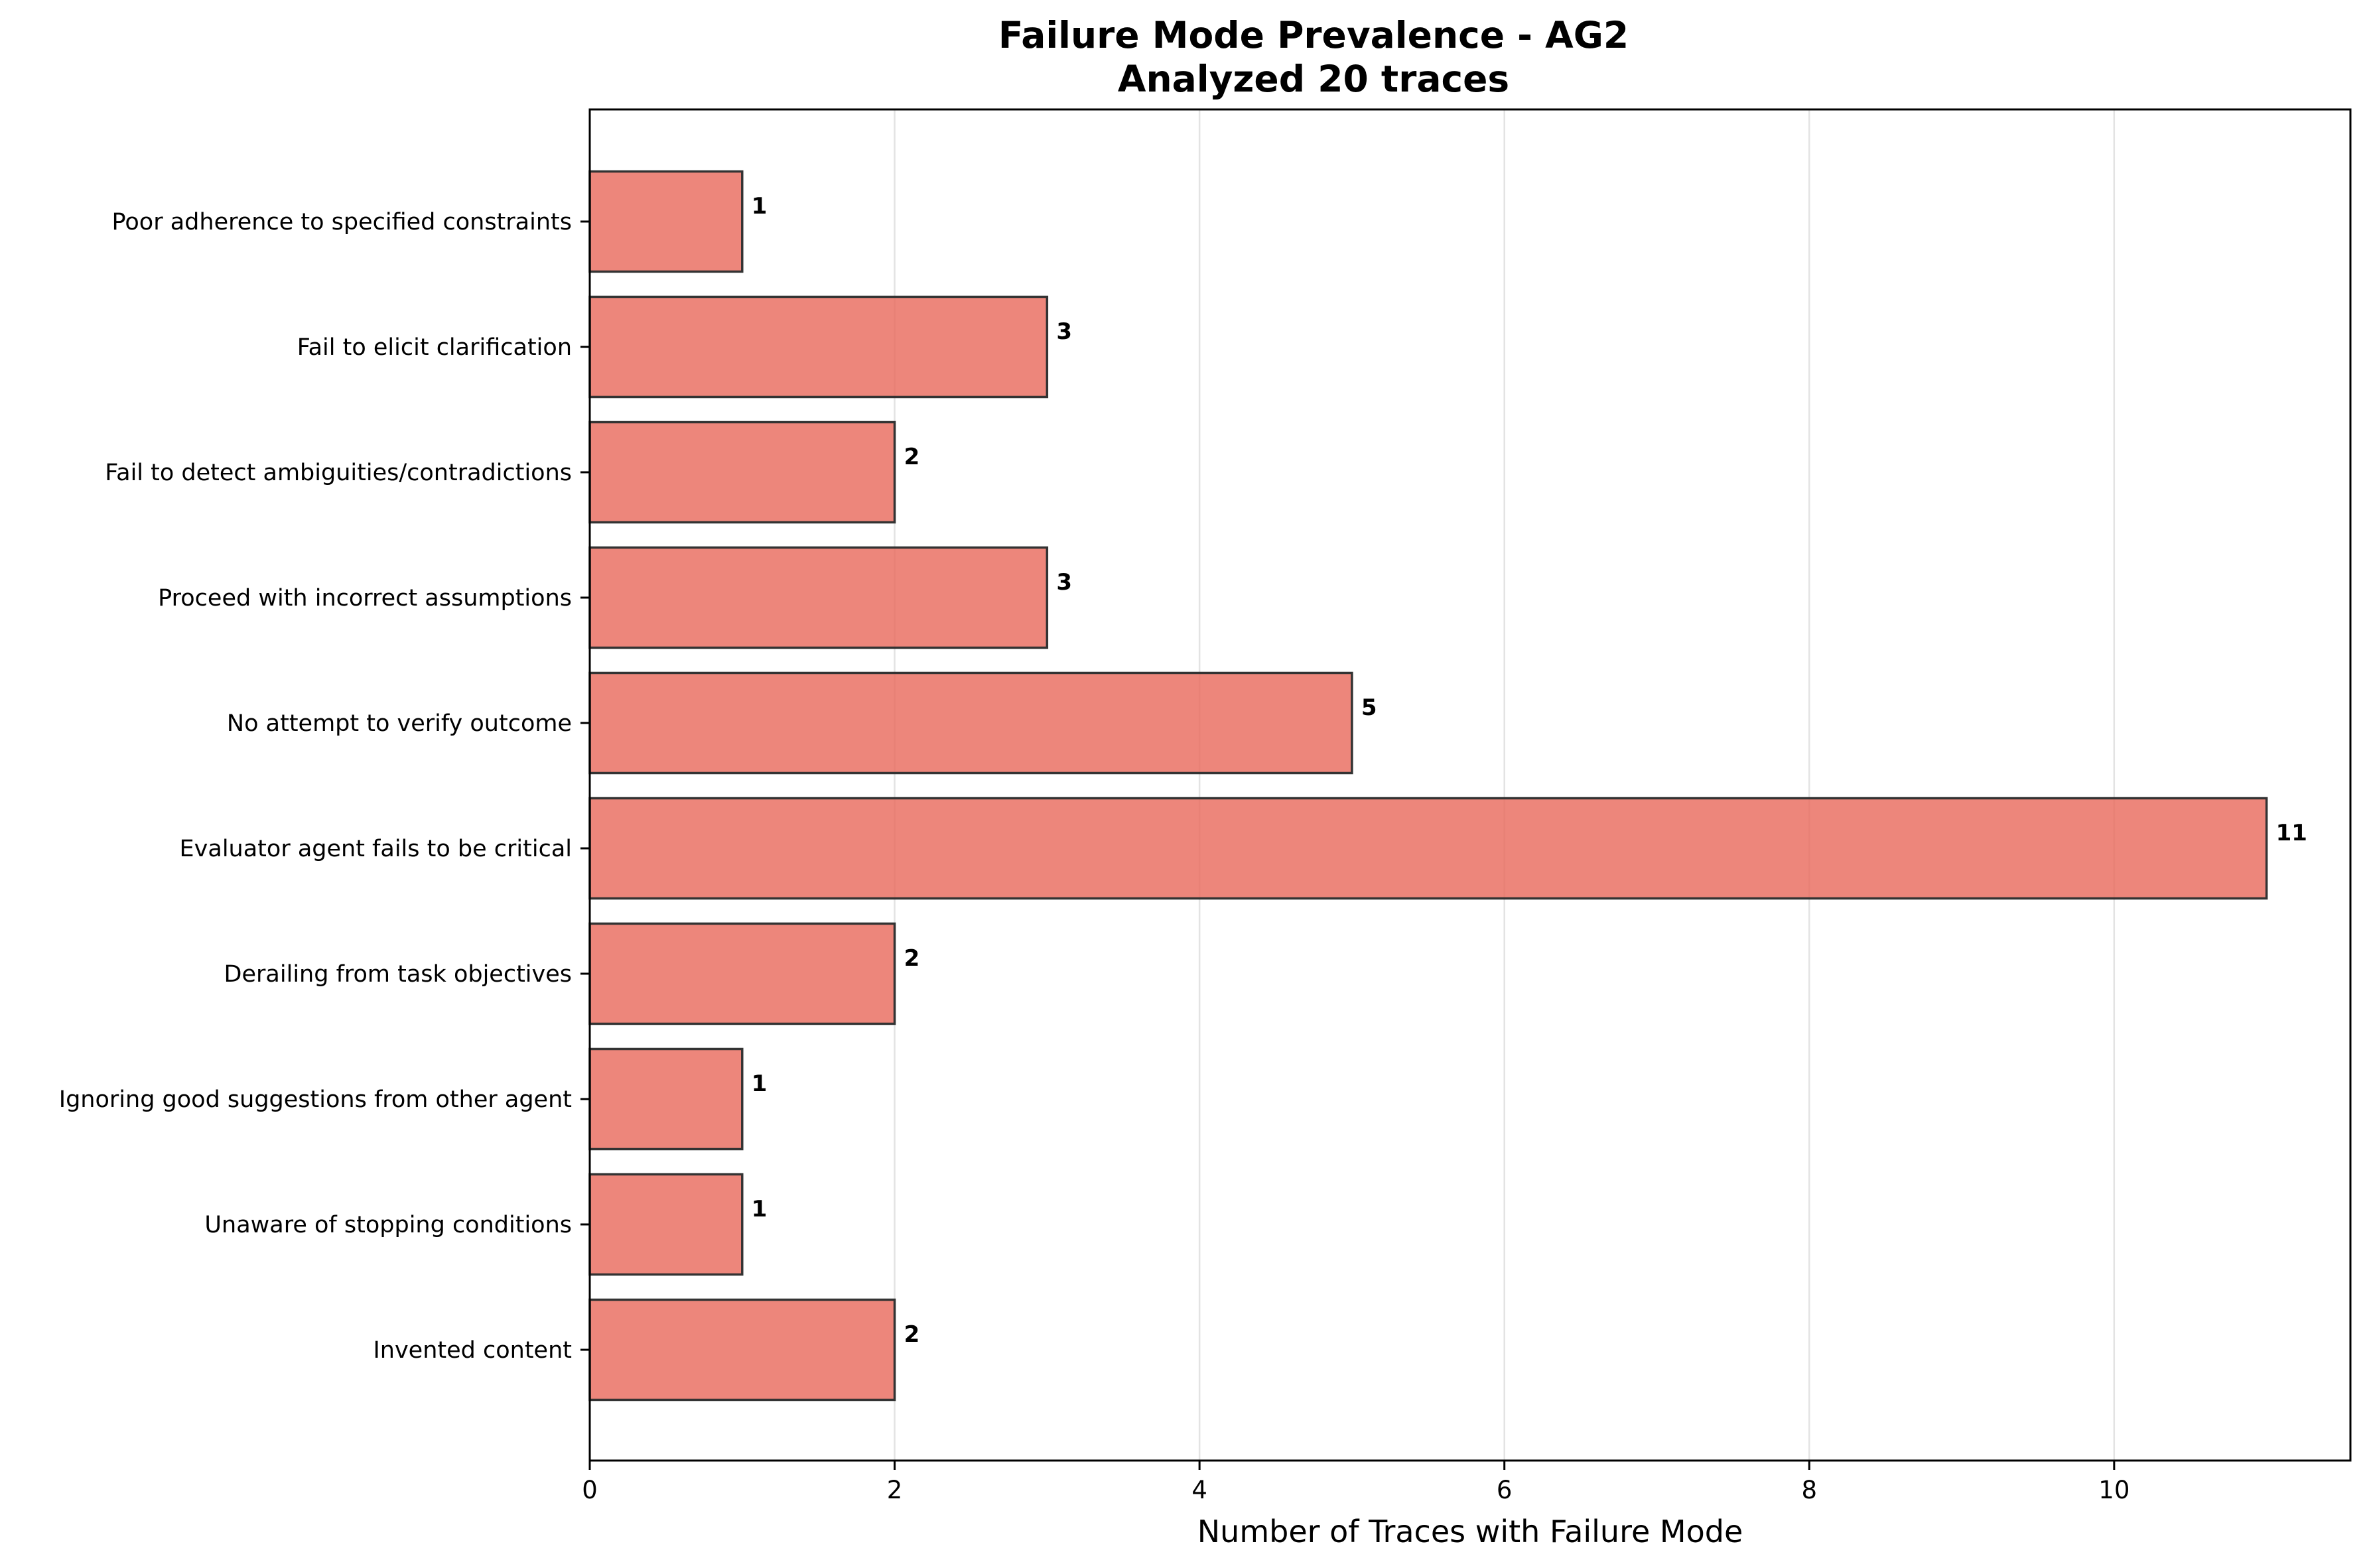 This screenshot has height=1568, width=2367. I want to click on y-tick-label: Unaware of stopping conditions, so click(388, 1225).